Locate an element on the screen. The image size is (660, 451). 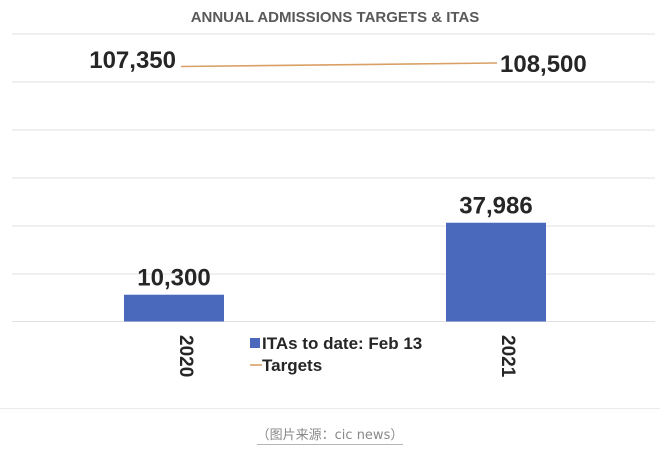
target-line is located at coordinates (339, 65).